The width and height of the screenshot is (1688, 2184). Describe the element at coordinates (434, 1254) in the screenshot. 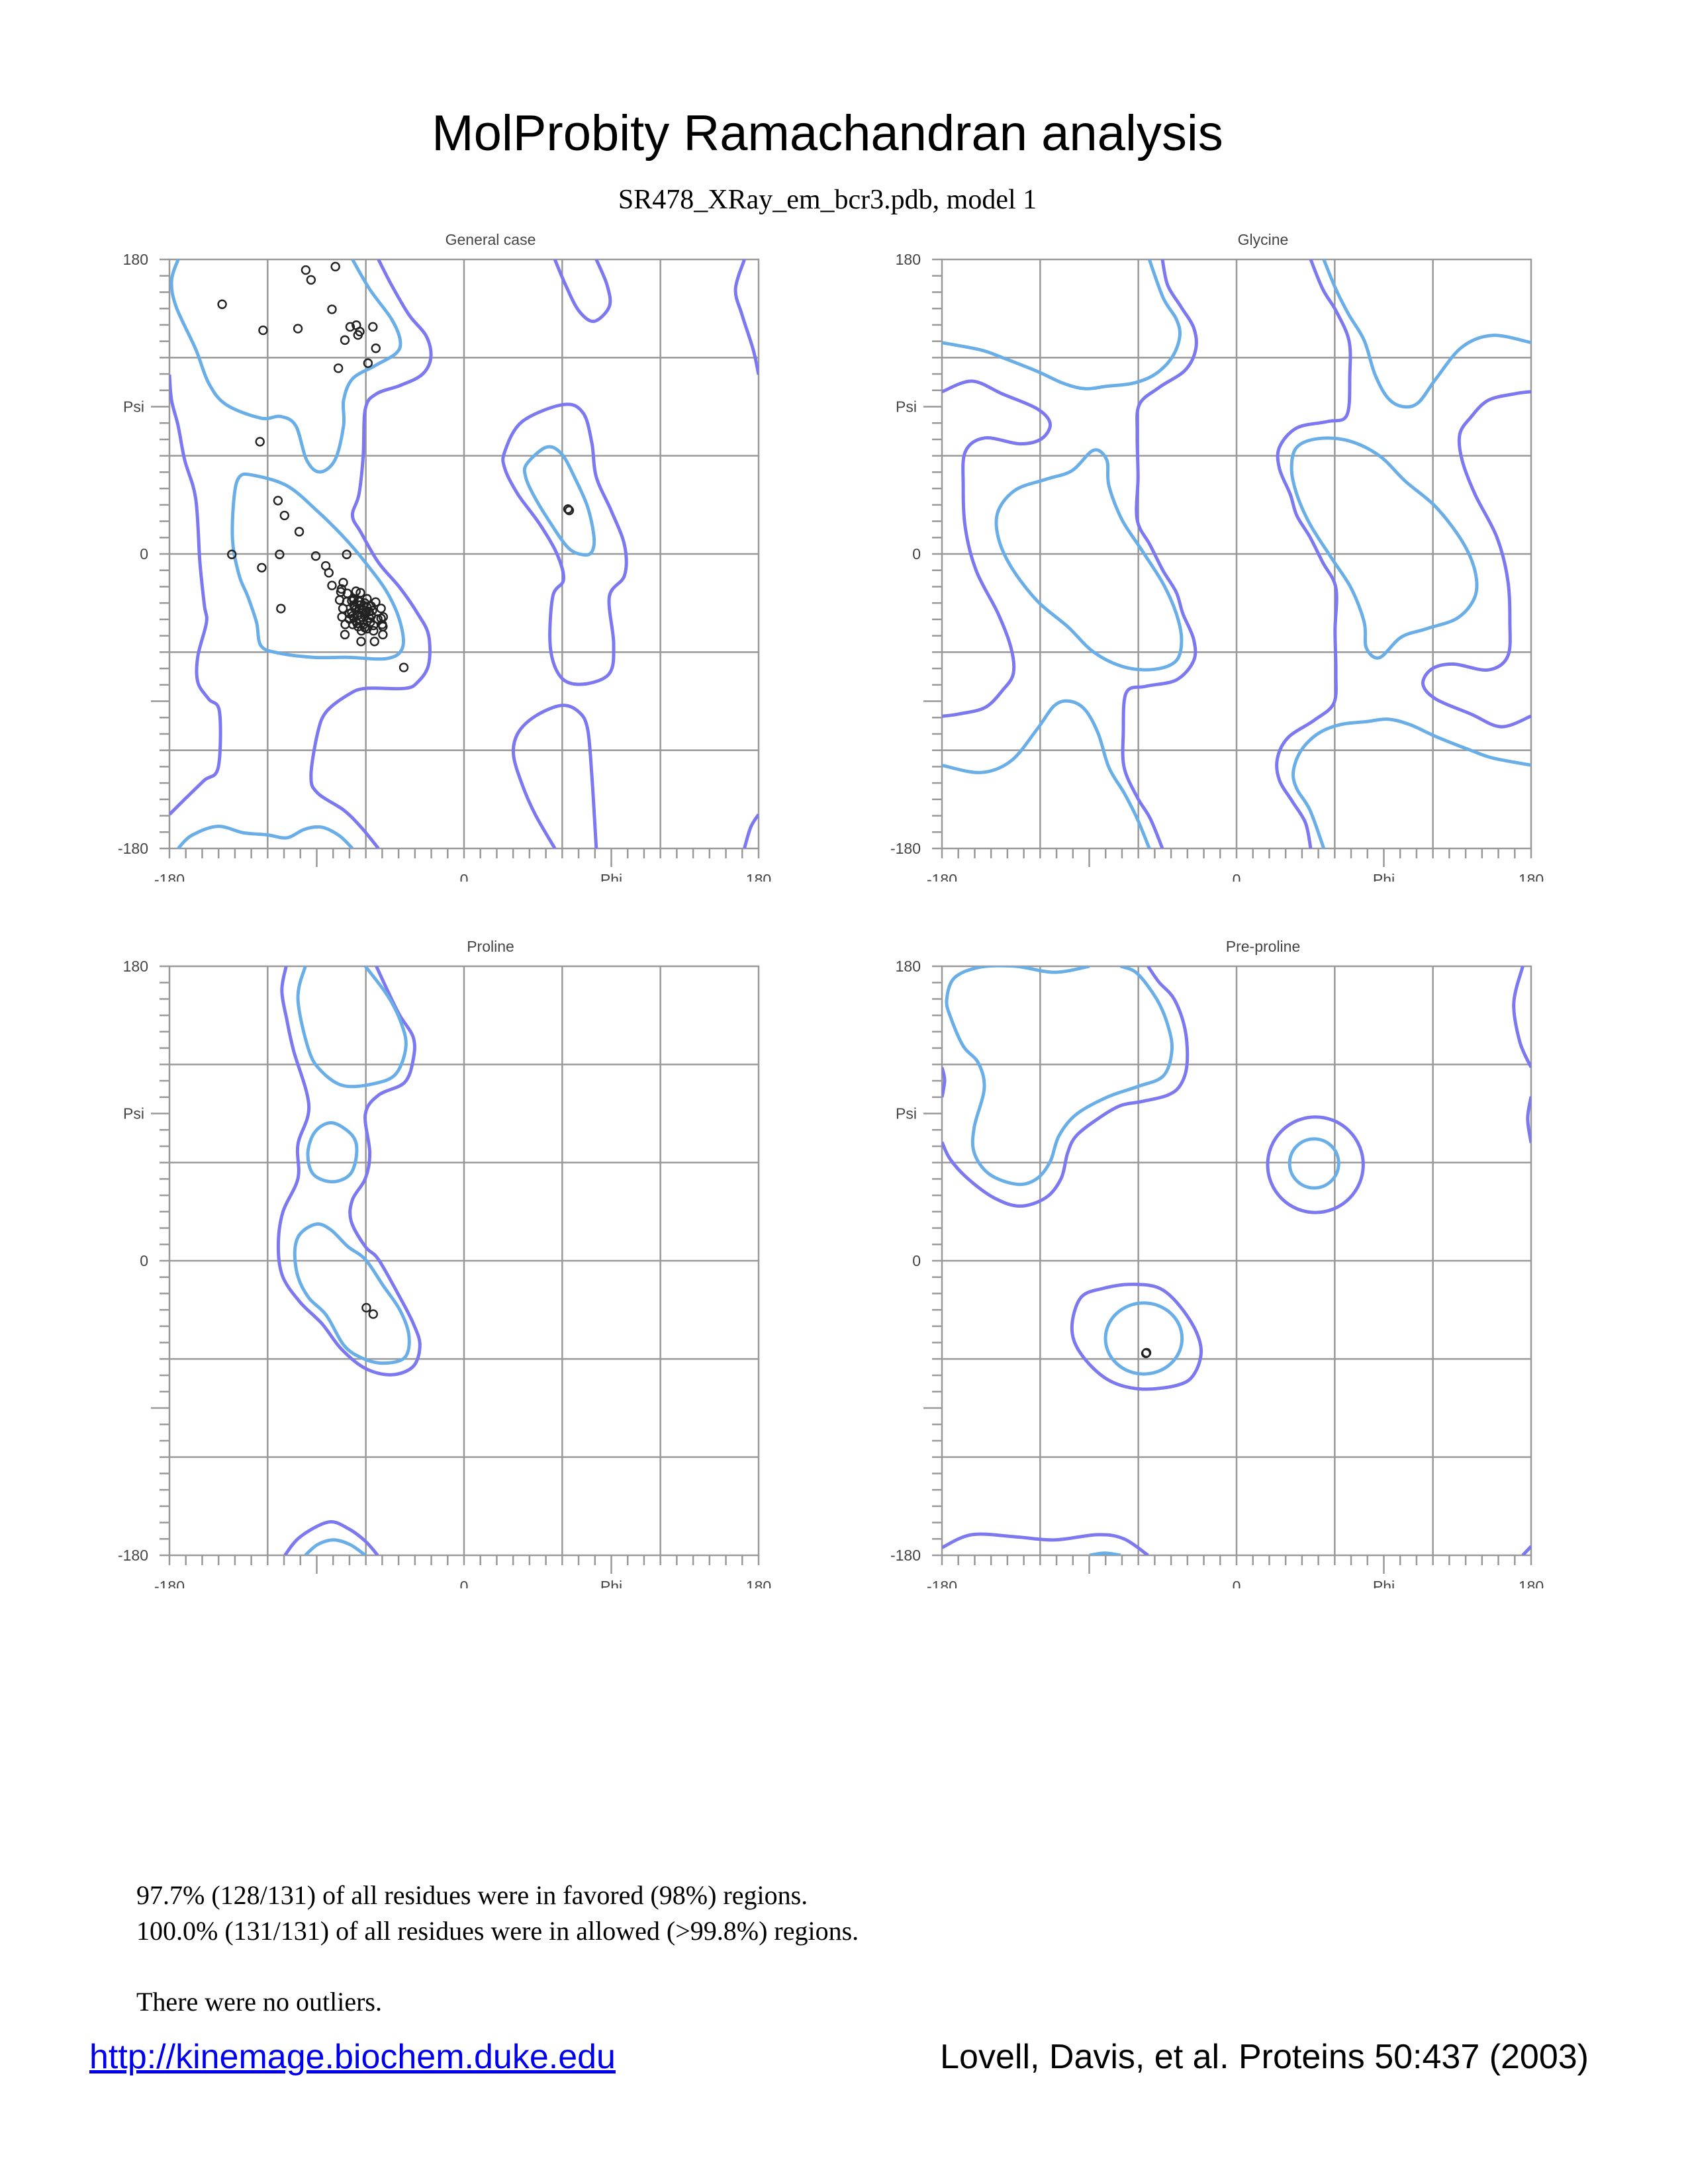

I see `chart-proline: Proline -180 0 180 180 0 -180 Phi Psi` at that location.